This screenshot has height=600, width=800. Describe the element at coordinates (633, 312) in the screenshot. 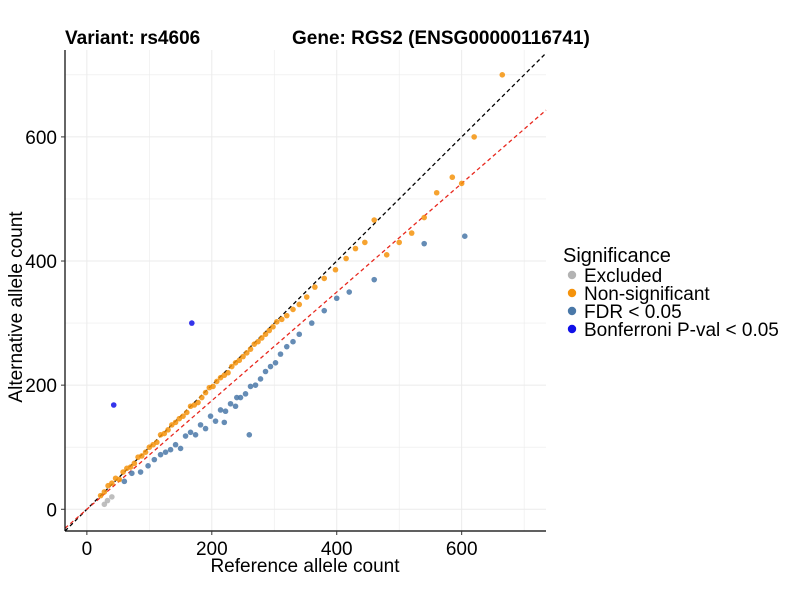

I see `legend-label: FDR < 0.05` at that location.